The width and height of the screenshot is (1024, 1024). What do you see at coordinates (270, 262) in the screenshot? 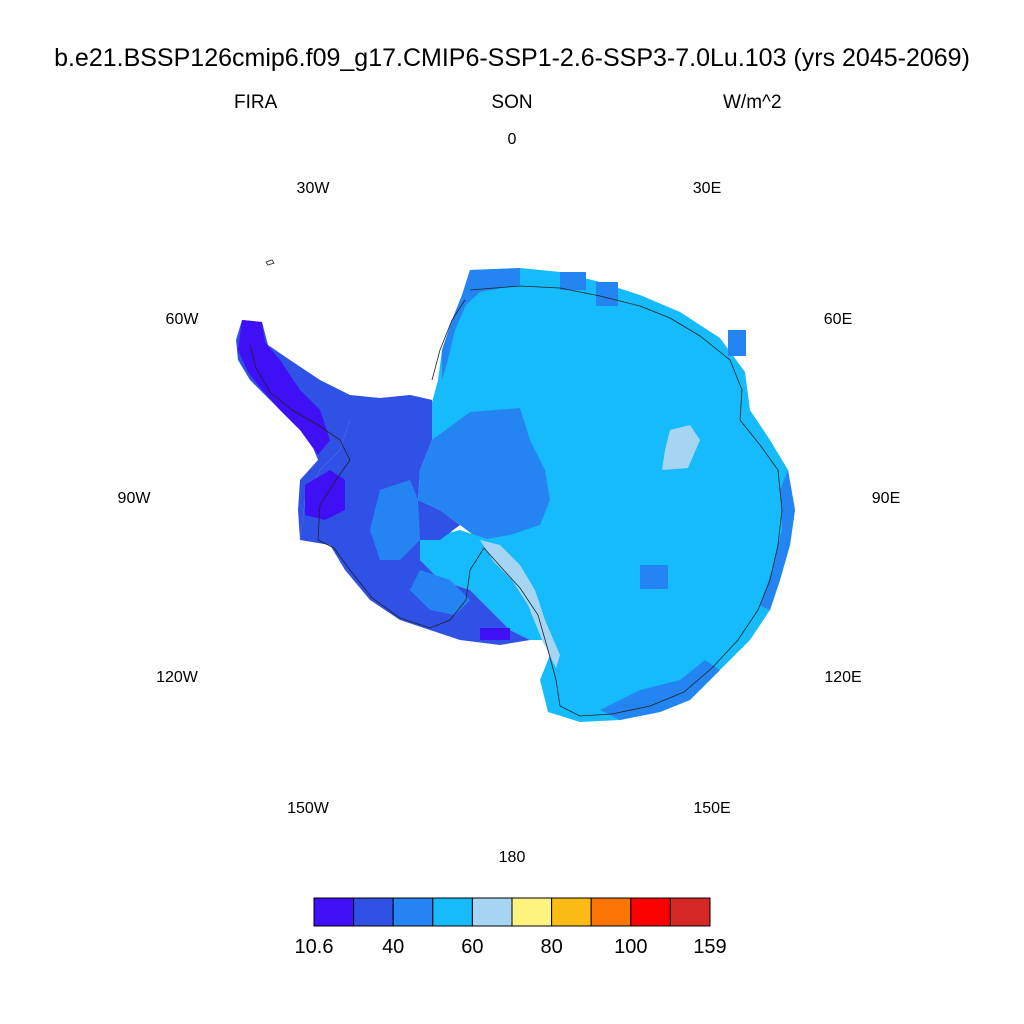
I see `small-island` at bounding box center [270, 262].